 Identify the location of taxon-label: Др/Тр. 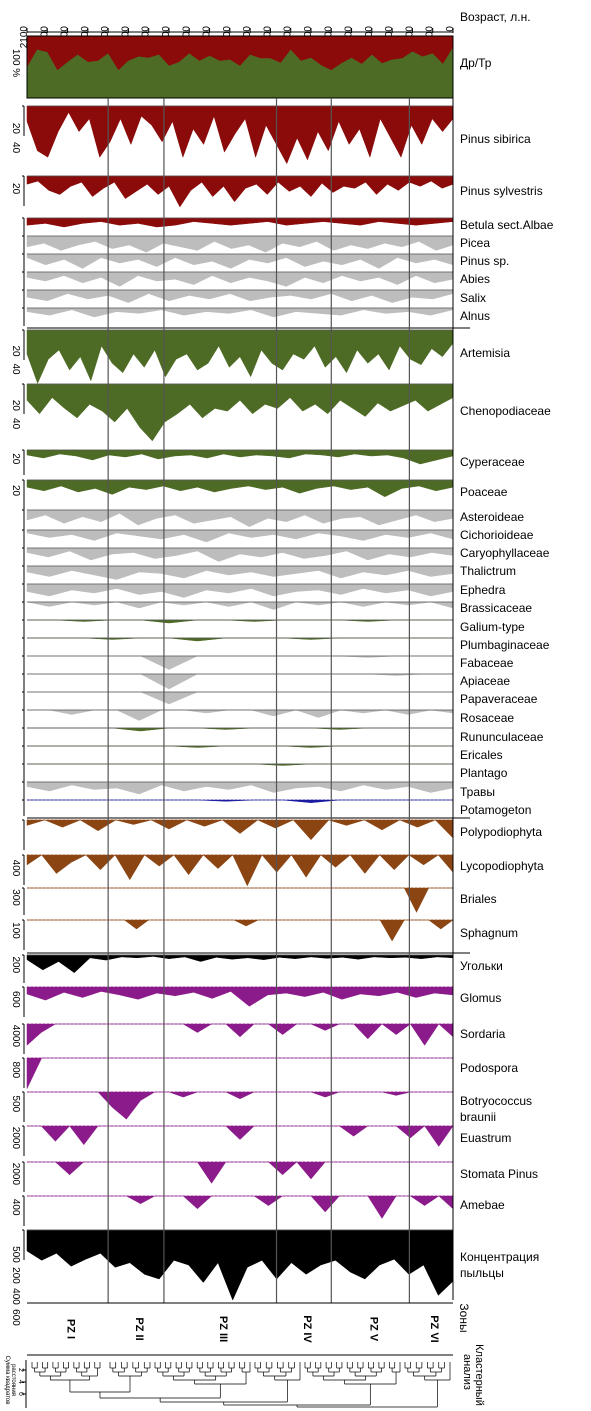
(476, 63).